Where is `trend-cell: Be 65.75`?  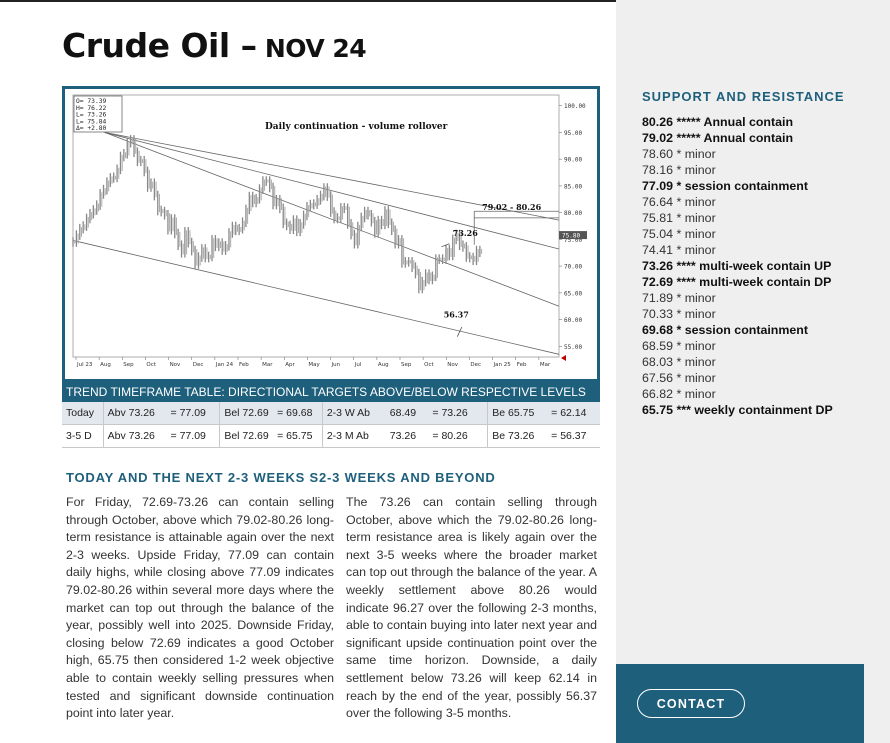
trend-cell: Be 65.75 is located at coordinates (517, 413).